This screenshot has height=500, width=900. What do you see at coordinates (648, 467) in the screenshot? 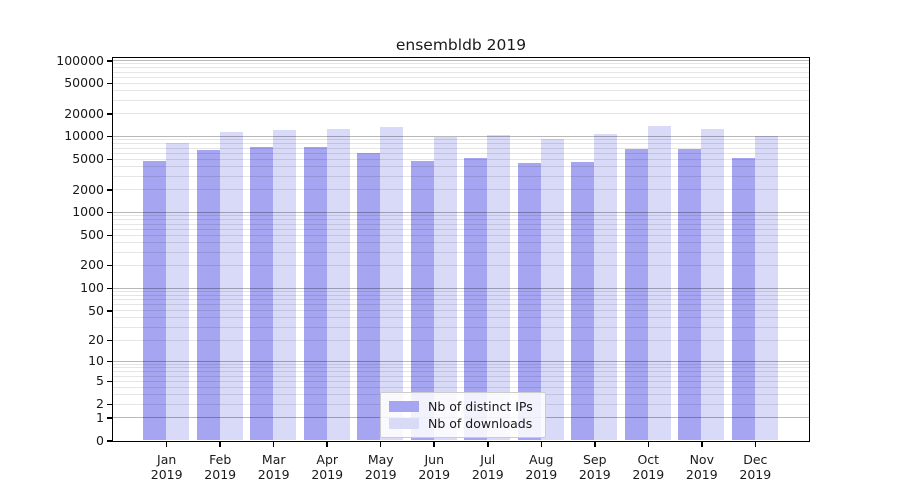
I see `x-tick-label-oct: Oct 2019` at bounding box center [648, 467].